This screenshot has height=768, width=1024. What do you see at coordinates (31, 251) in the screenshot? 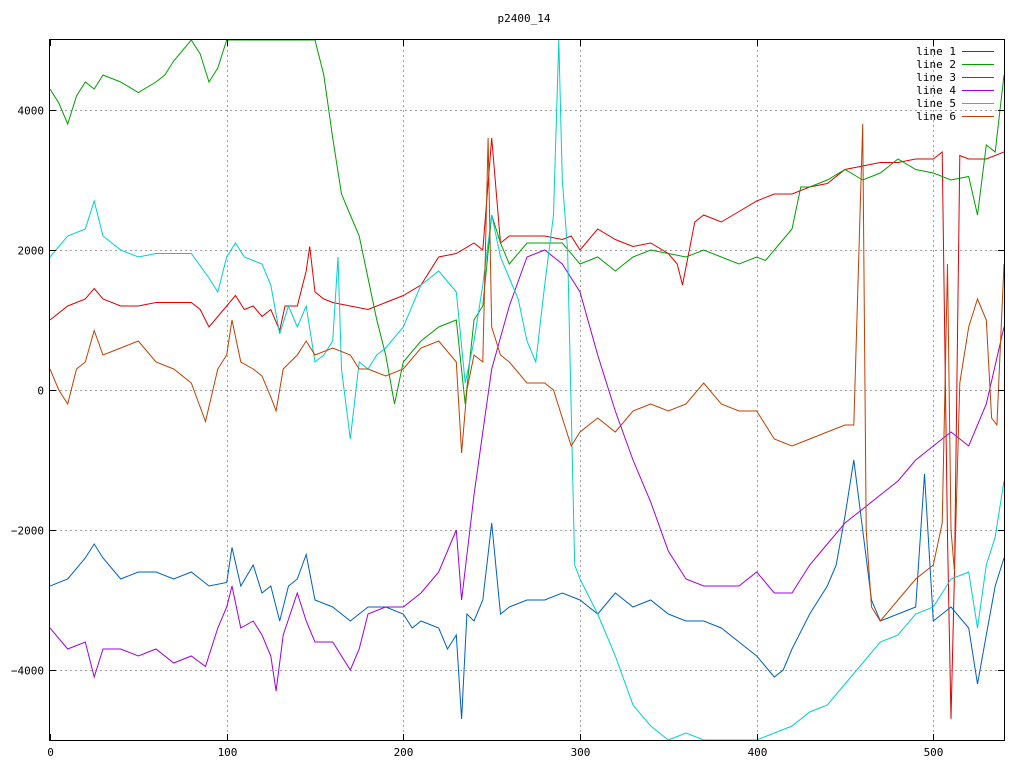
I see `y-tick-label: 2000` at bounding box center [31, 251].